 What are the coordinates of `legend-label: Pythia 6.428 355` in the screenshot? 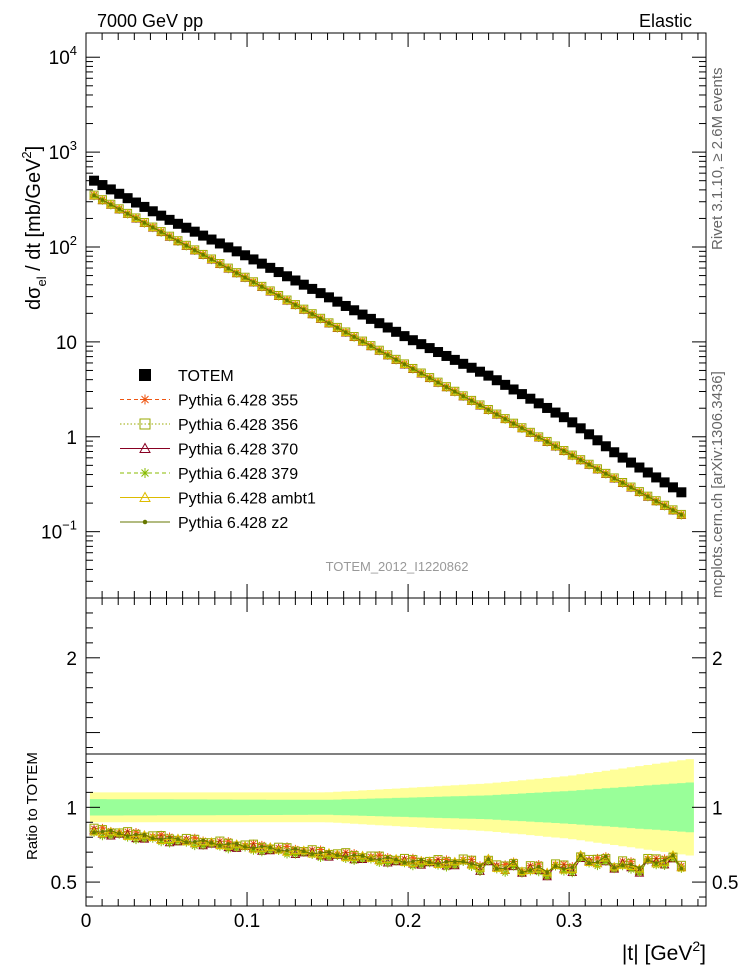 It's located at (238, 401).